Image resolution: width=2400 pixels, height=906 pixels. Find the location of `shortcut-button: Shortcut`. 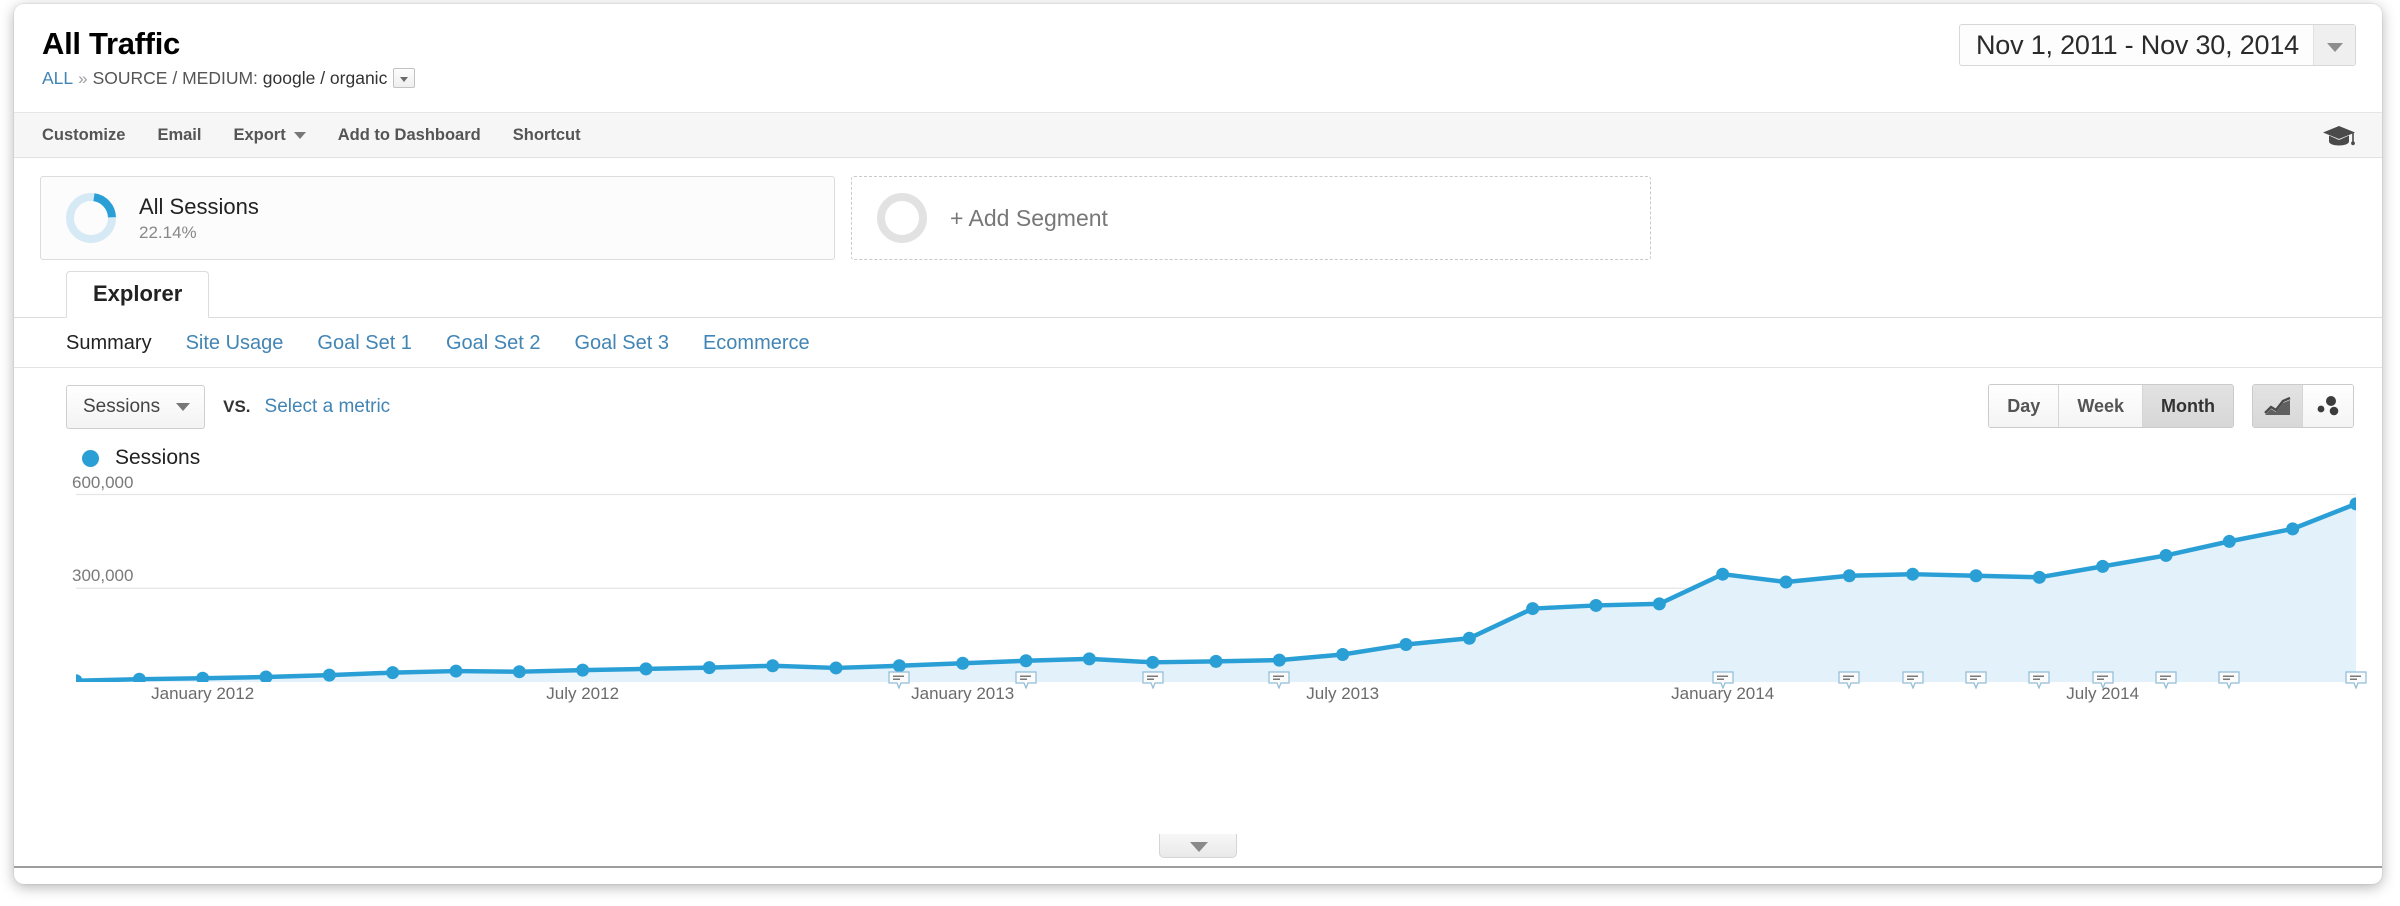

shortcut-button: Shortcut is located at coordinates (547, 135).